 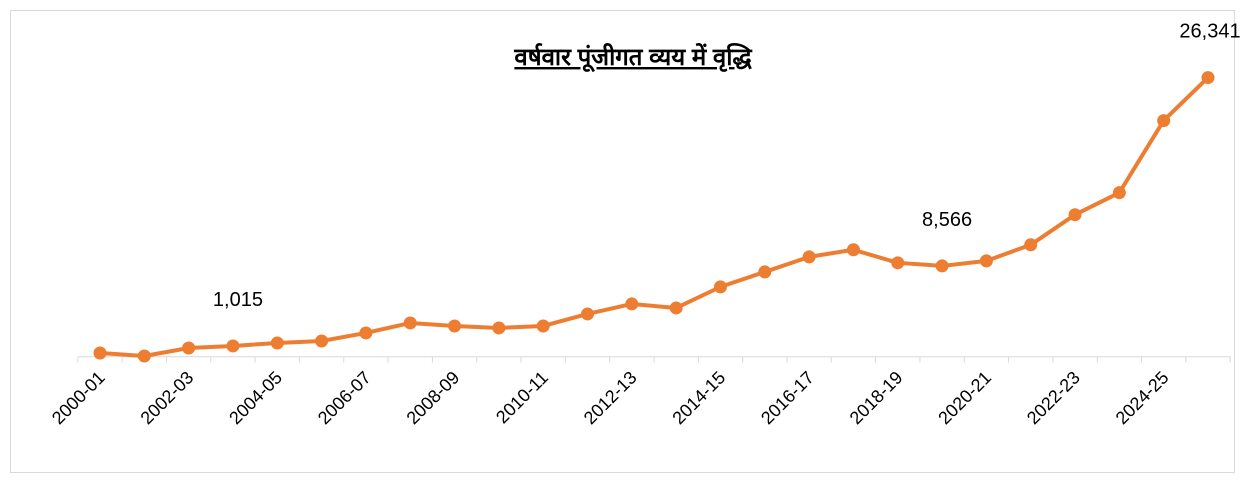 I want to click on data-label: 26,341, so click(x=1209, y=32).